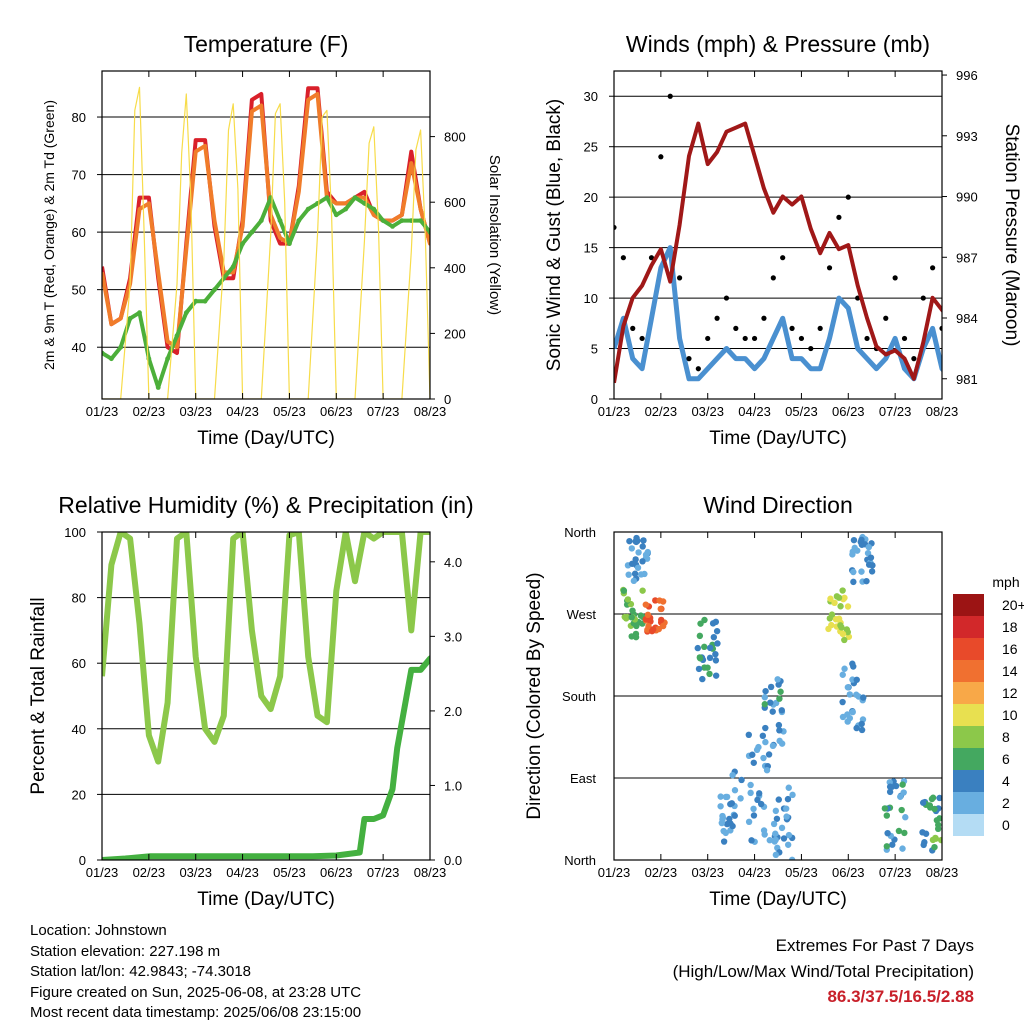 The height and width of the screenshot is (1024, 1024). Describe the element at coordinates (580, 532) in the screenshot. I see `y-tick-label: North` at that location.